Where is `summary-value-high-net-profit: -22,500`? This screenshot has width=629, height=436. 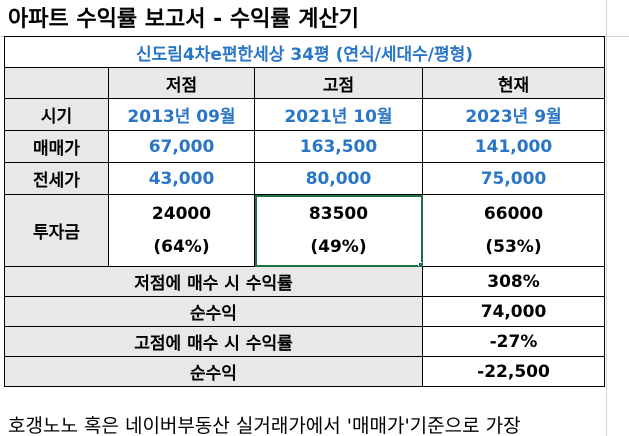 summary-value-high-net-profit: -22,500 is located at coordinates (513, 371).